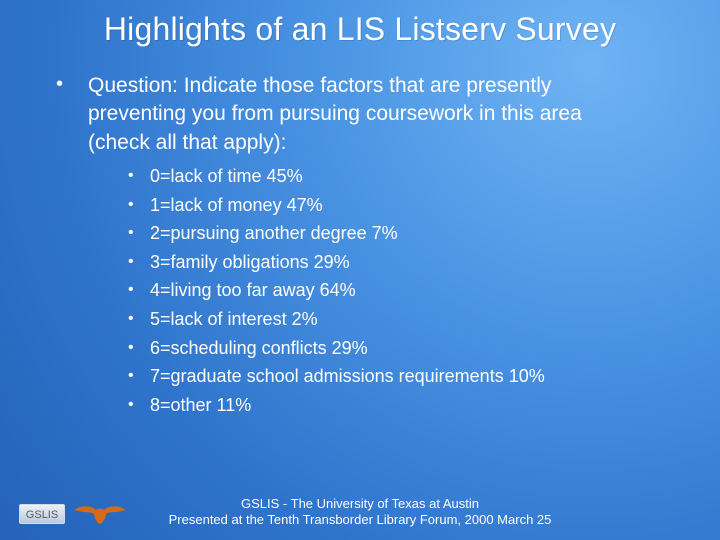  Describe the element at coordinates (253, 290) in the screenshot. I see `factor-text-4: 4=living too far away 64%` at that location.